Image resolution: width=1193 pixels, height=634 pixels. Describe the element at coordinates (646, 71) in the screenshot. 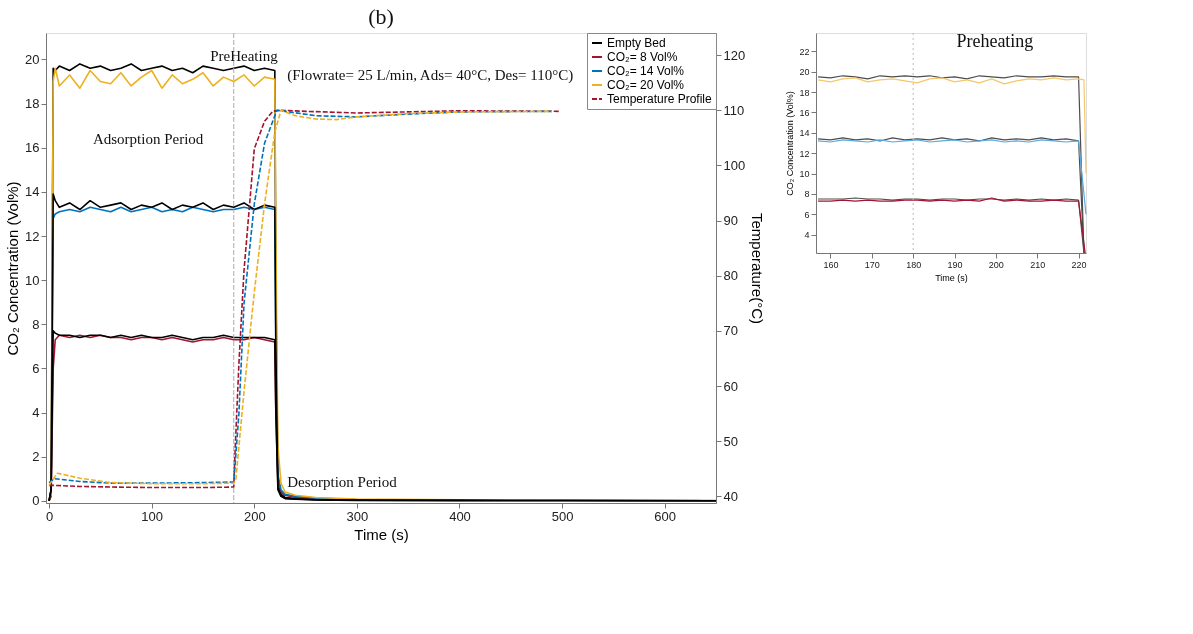

I see `legend-label: CO₂= 14 Vol%` at that location.